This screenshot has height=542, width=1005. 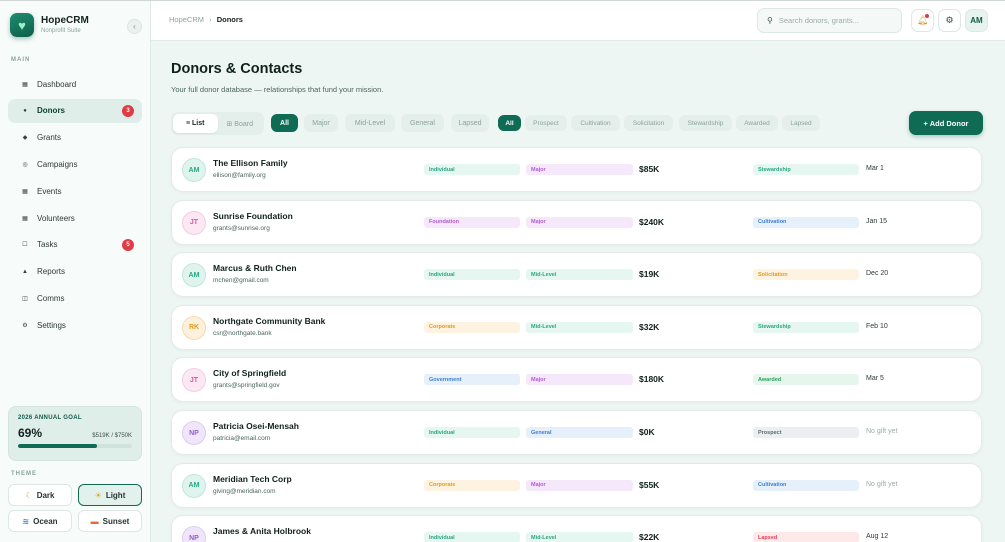 What do you see at coordinates (195, 123) in the screenshot?
I see `list-view-button: ≡ List` at bounding box center [195, 123].